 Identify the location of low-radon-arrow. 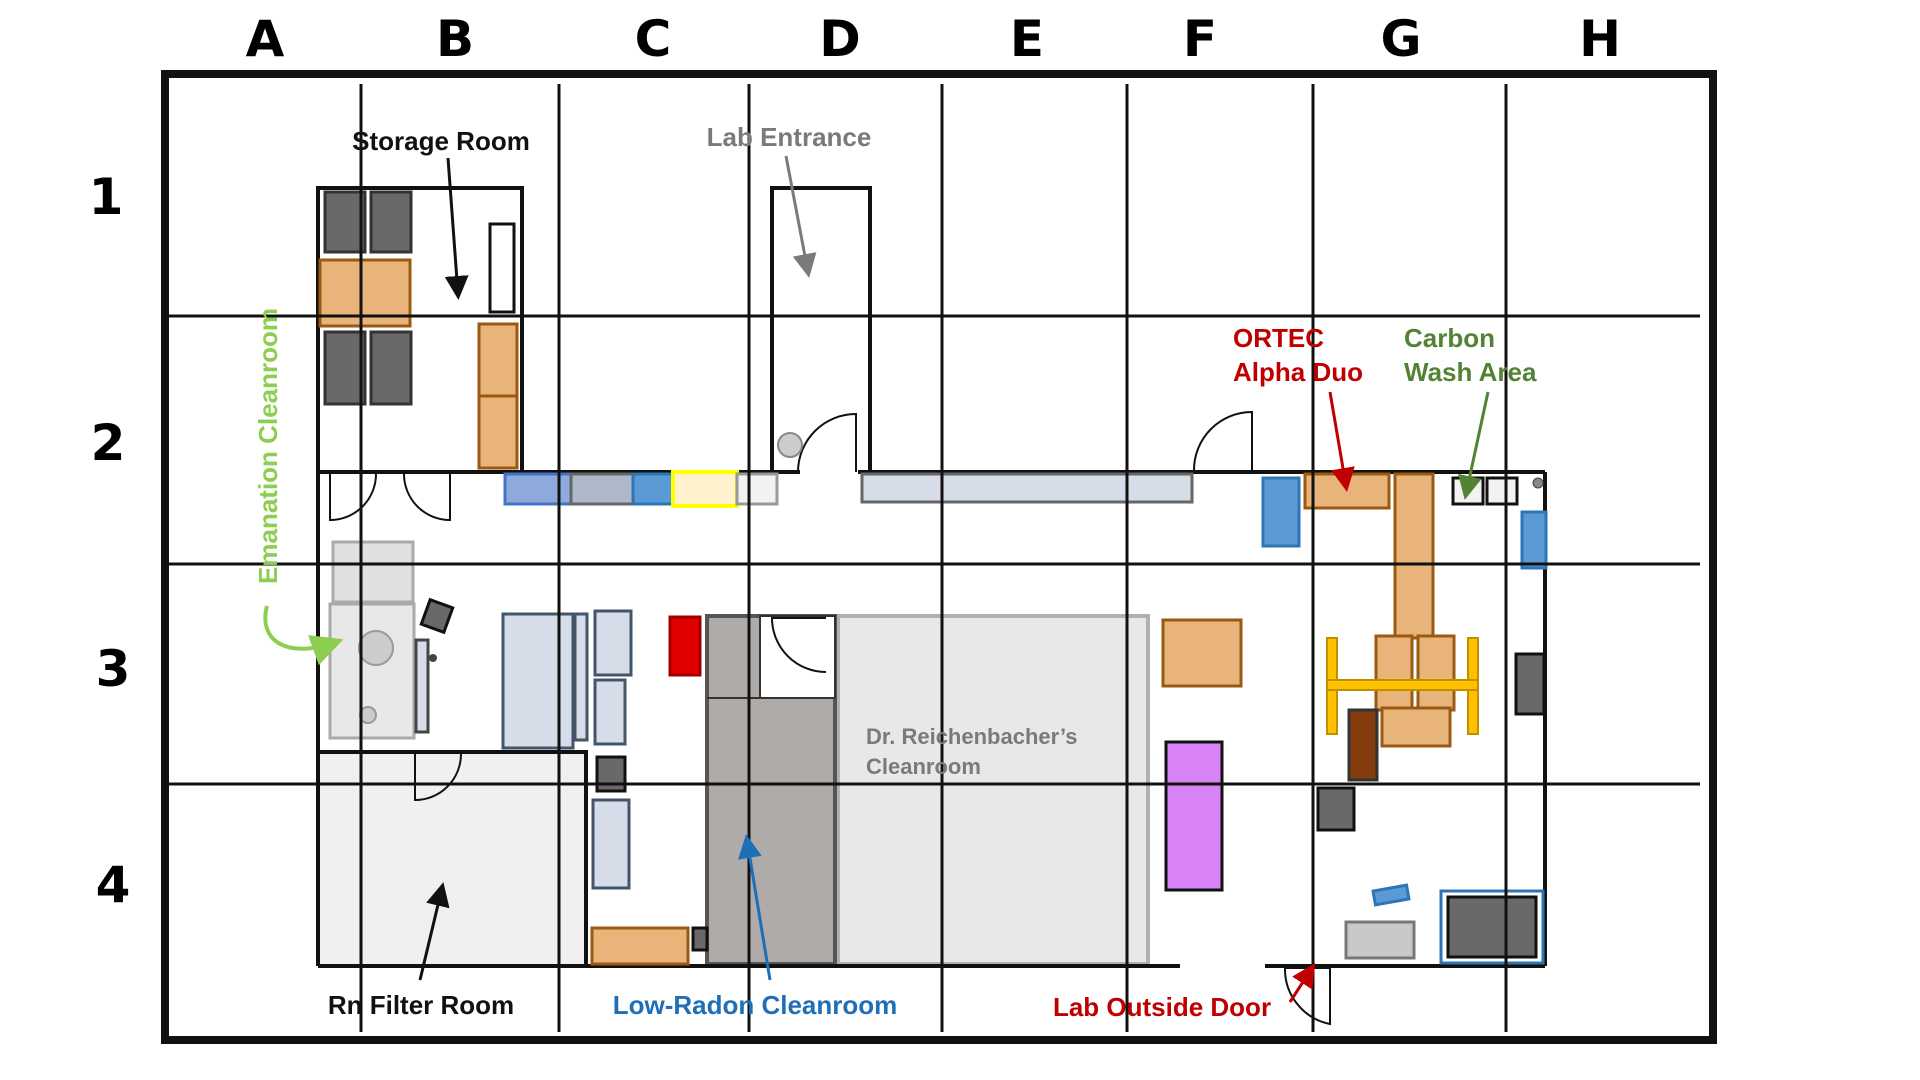
(755, 907).